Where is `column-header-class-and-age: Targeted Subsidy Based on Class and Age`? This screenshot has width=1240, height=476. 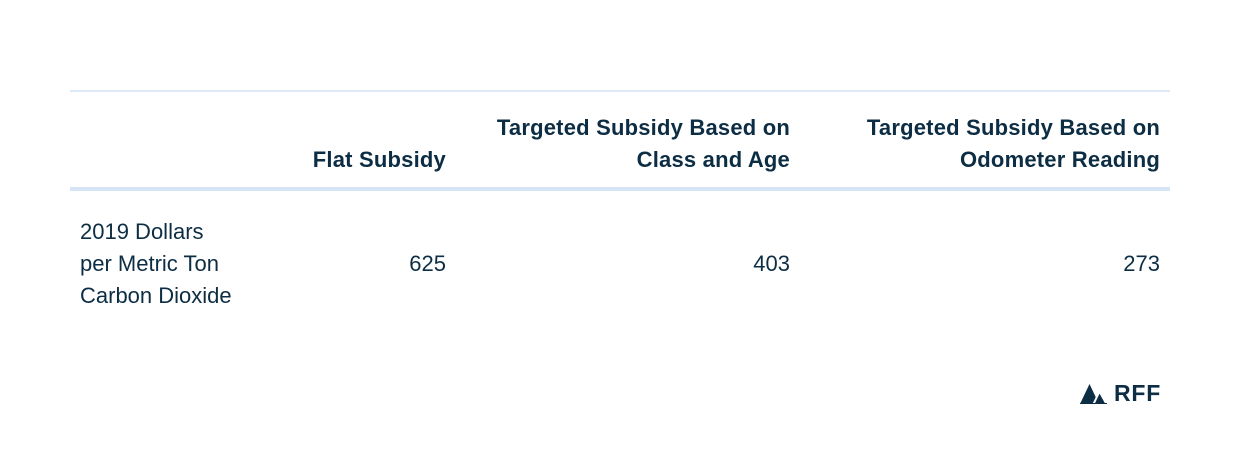
column-header-class-and-age: Targeted Subsidy Based on Class and Age is located at coordinates (643, 143).